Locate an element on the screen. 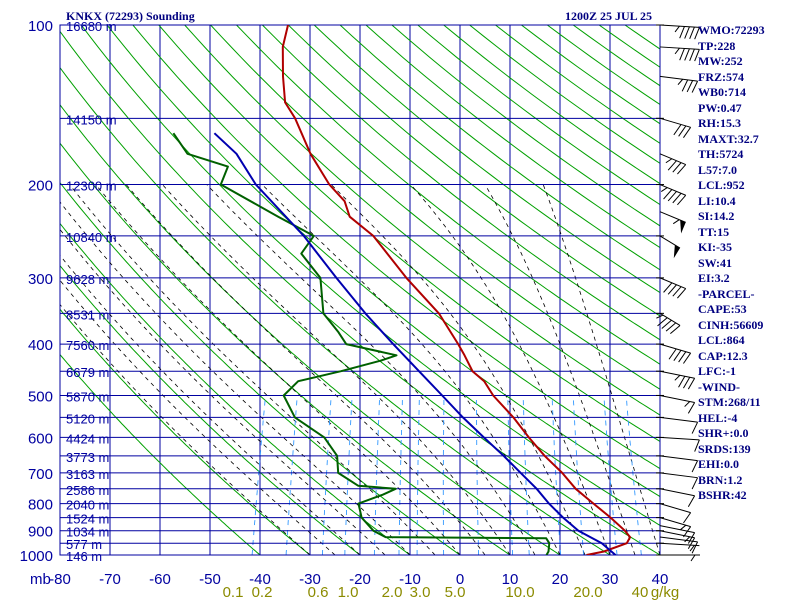 This screenshot has height=600, width=800. index-row: KI:-35 is located at coordinates (715, 247).